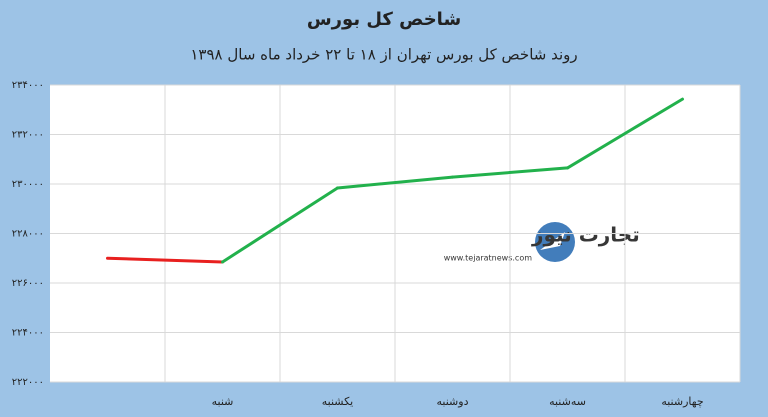 This screenshot has height=417, width=768. What do you see at coordinates (682, 401) in the screenshot?
I see `x-tick-label: چهارشنبه` at bounding box center [682, 401].